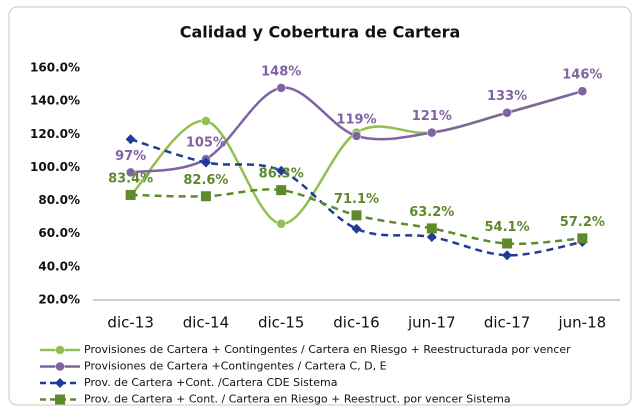  Describe the element at coordinates (507, 323) in the screenshot. I see `x-tick-label: dic-17` at that location.